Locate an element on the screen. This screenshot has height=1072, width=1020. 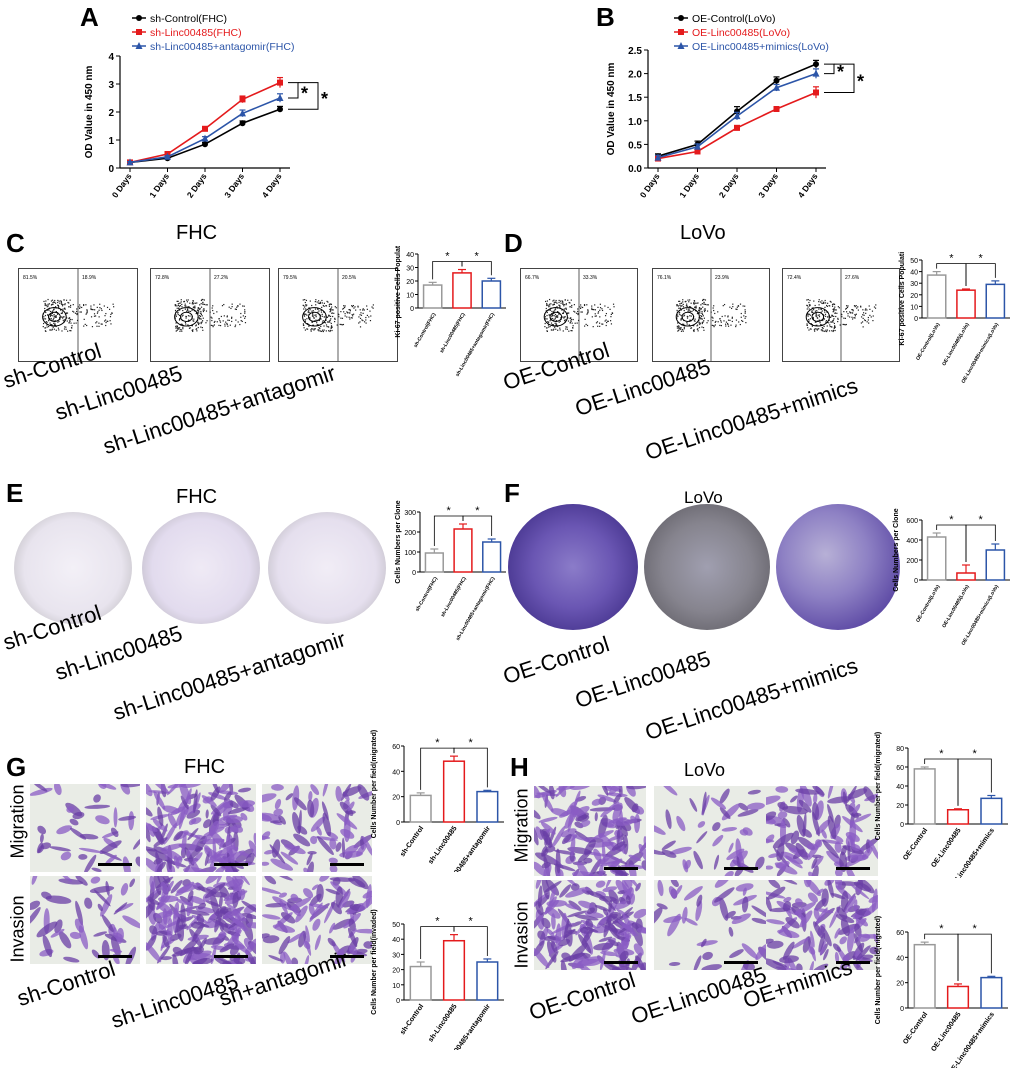
transwell-image is located at coordinates (710, 925).